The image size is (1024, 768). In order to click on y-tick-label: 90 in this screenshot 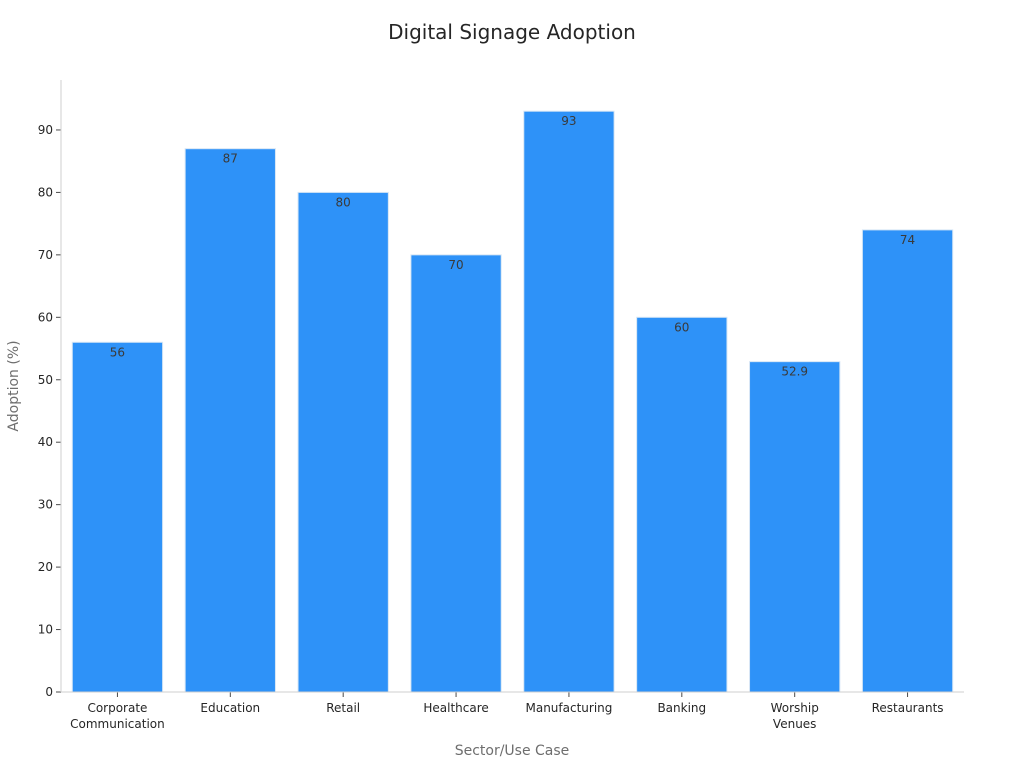, I will do `click(45, 130)`.